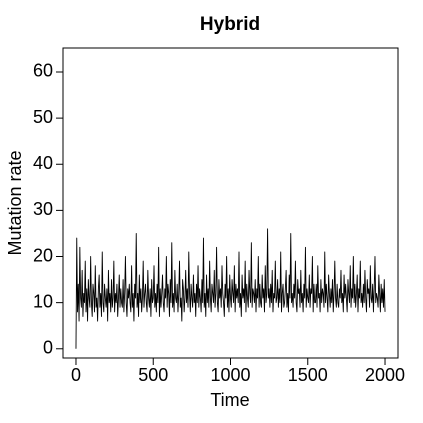  Describe the element at coordinates (43, 301) in the screenshot. I see `y-tick-label: 10` at that location.